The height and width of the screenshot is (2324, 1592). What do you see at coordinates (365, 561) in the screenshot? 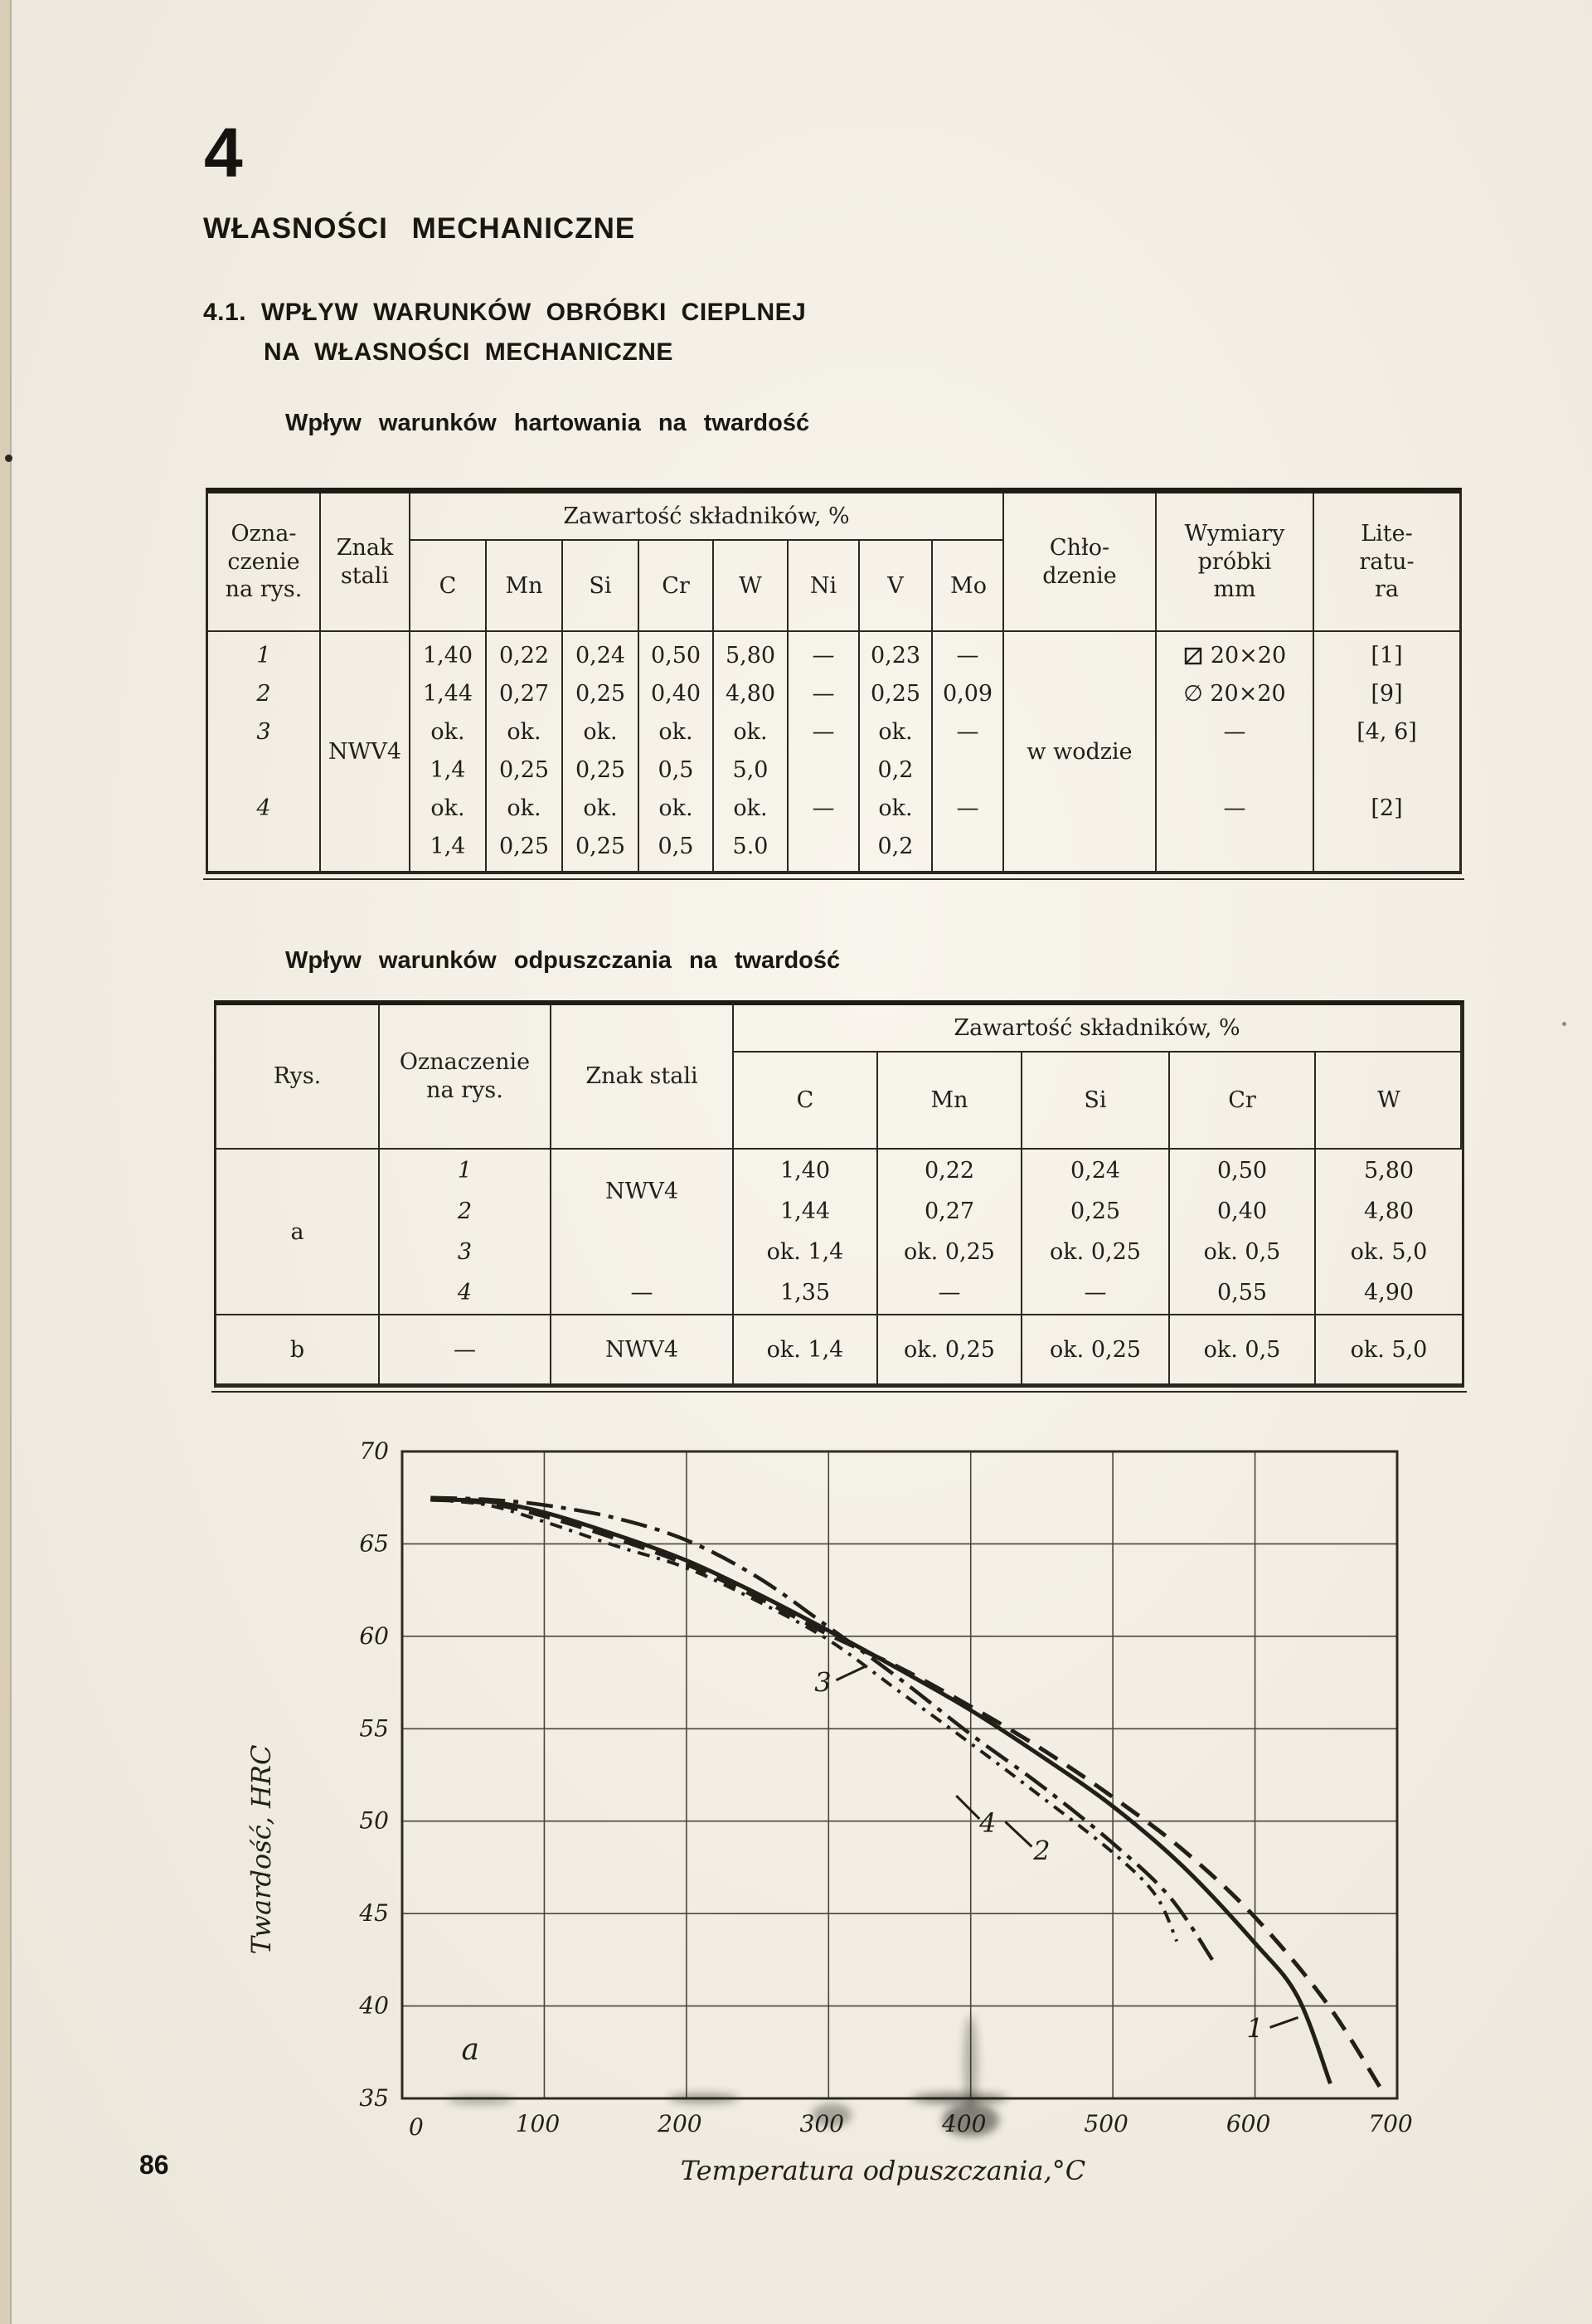
I see `header-znak-stali: Znak stali` at bounding box center [365, 561].